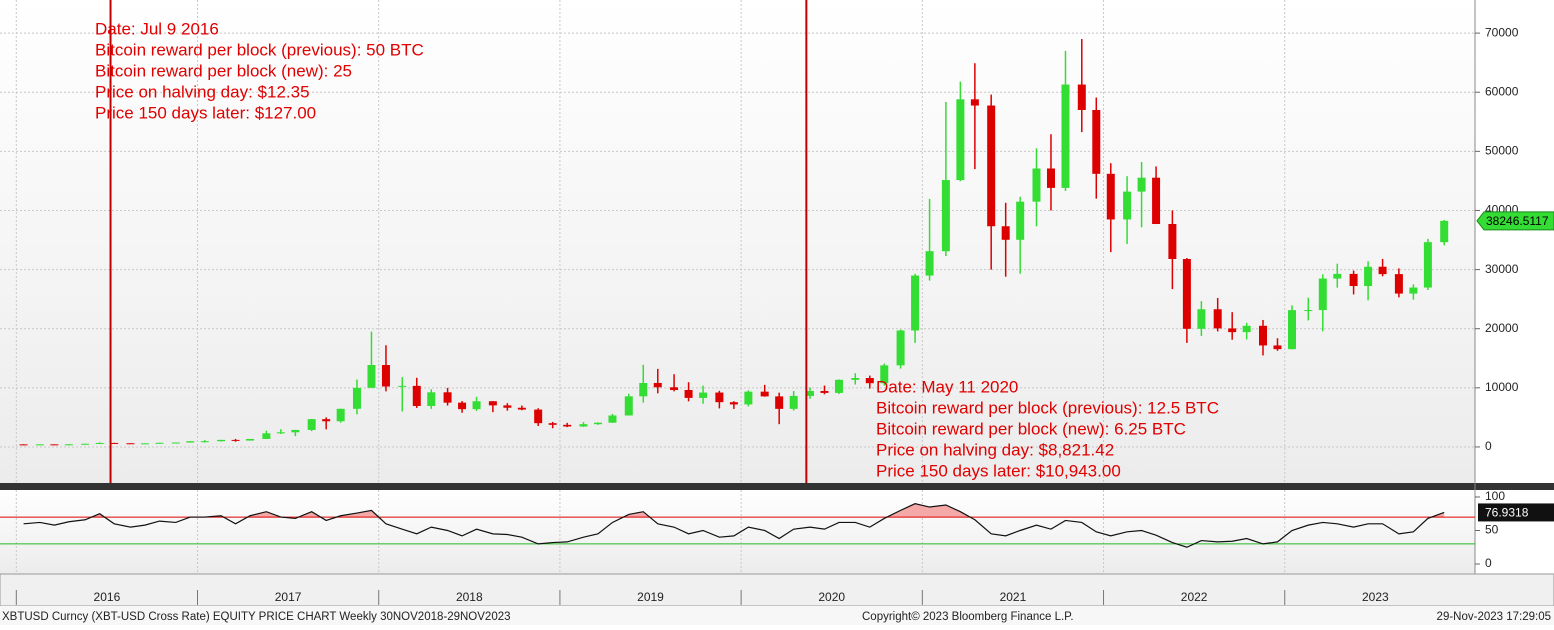 The width and height of the screenshot is (1554, 630). I want to click on annotation-text: Price on halving day: $8,821.42, so click(995, 449).